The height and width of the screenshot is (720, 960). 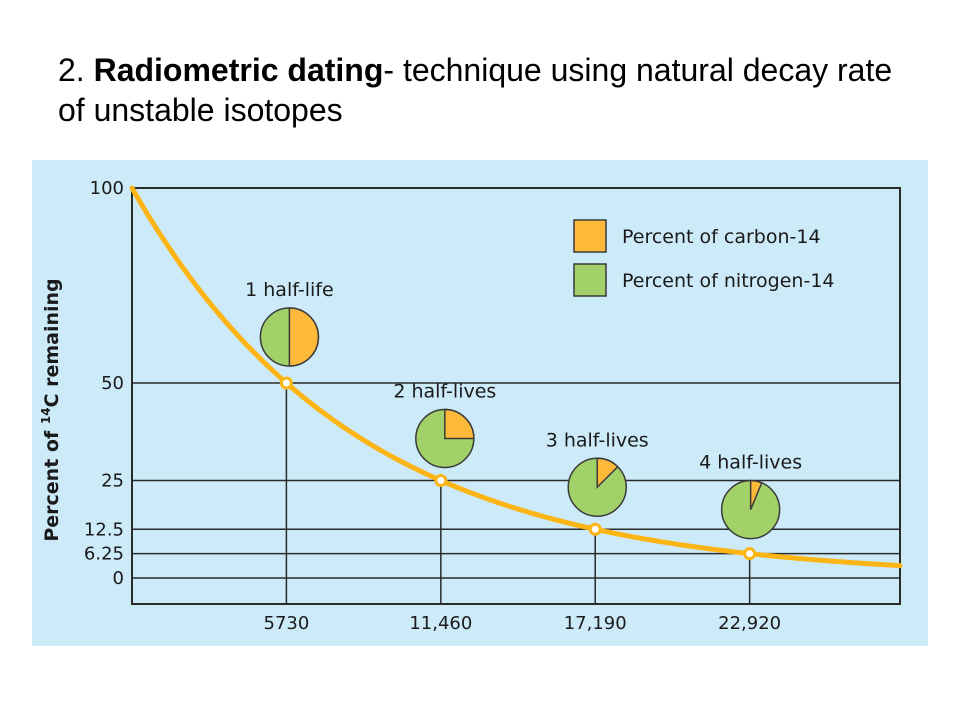 I want to click on y-tick-label-4: 6.25, so click(x=104, y=554).